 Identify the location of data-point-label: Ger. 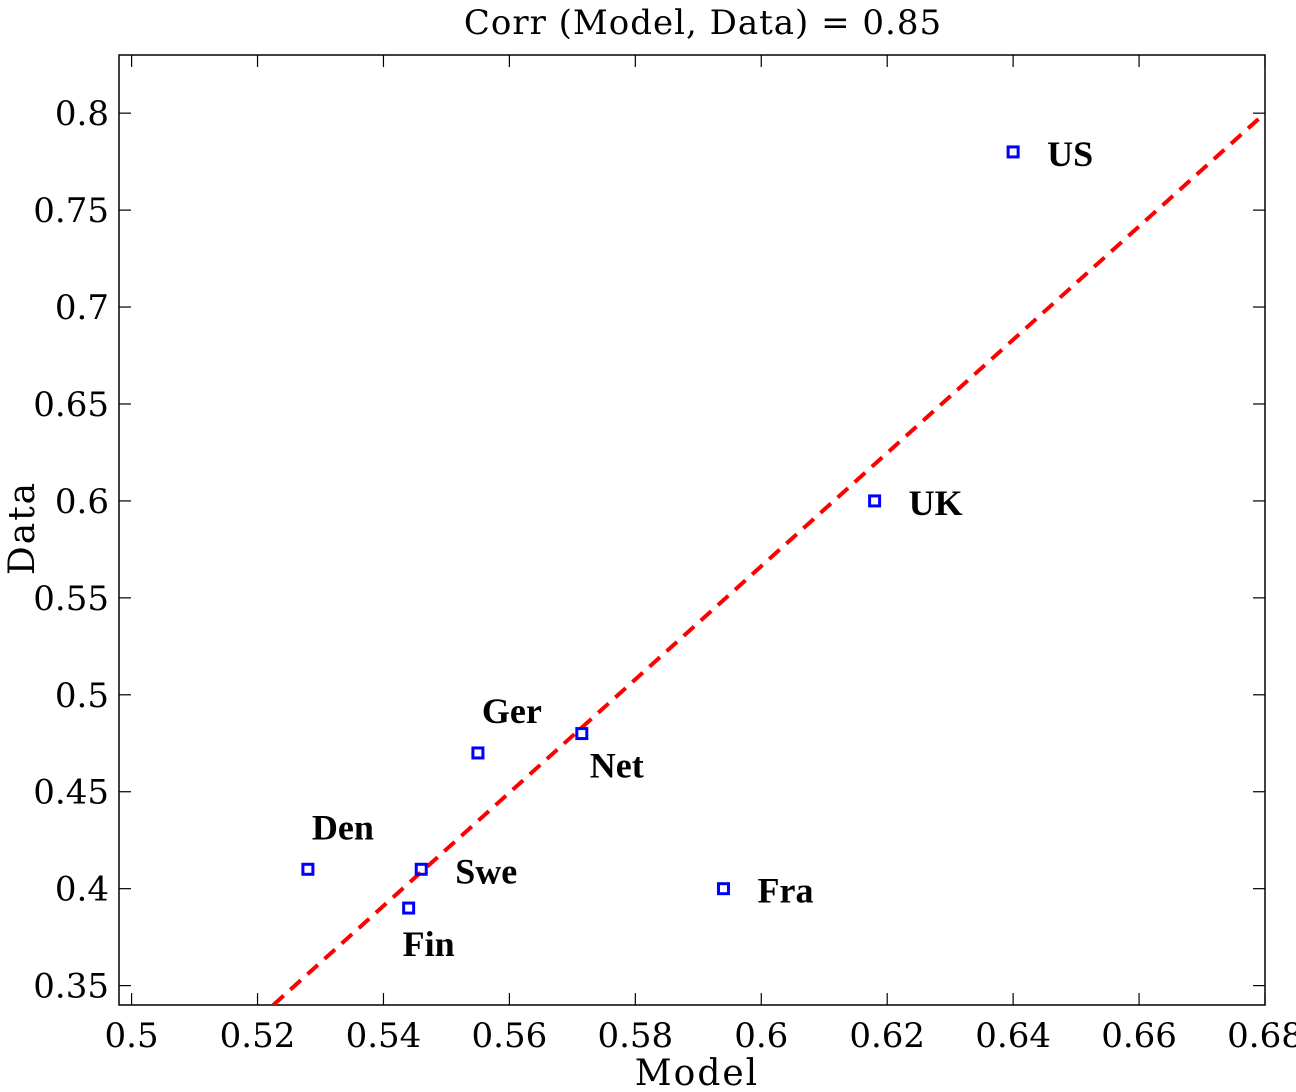
(512, 711).